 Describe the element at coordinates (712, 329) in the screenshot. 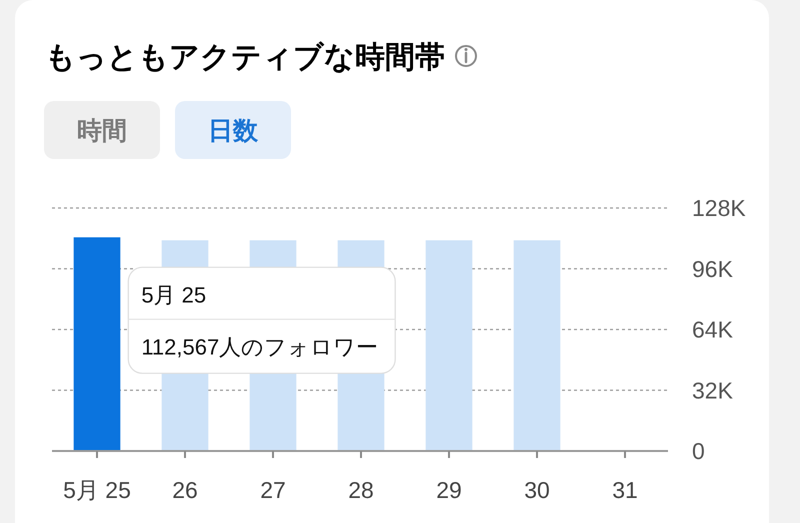

I see `y-tick-label: 64K` at that location.